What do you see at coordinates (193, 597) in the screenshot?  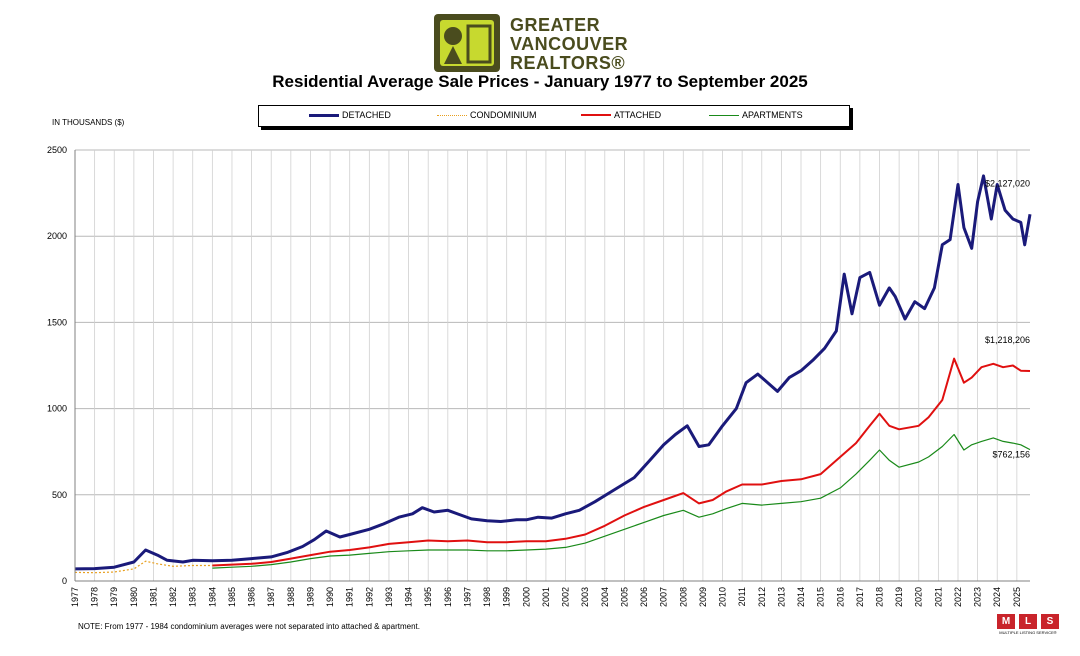 I see `x-tick-label: 1983` at bounding box center [193, 597].